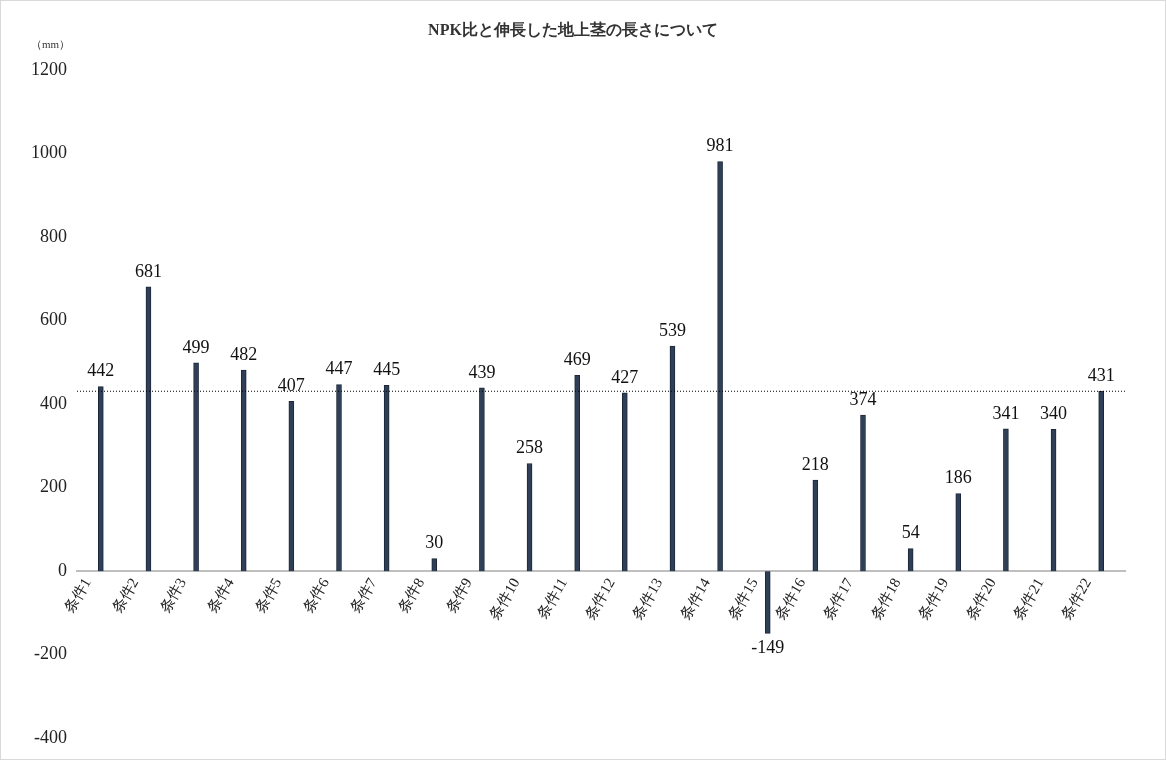  Describe the element at coordinates (50, 736) in the screenshot. I see `y-tick-label: -400` at that location.